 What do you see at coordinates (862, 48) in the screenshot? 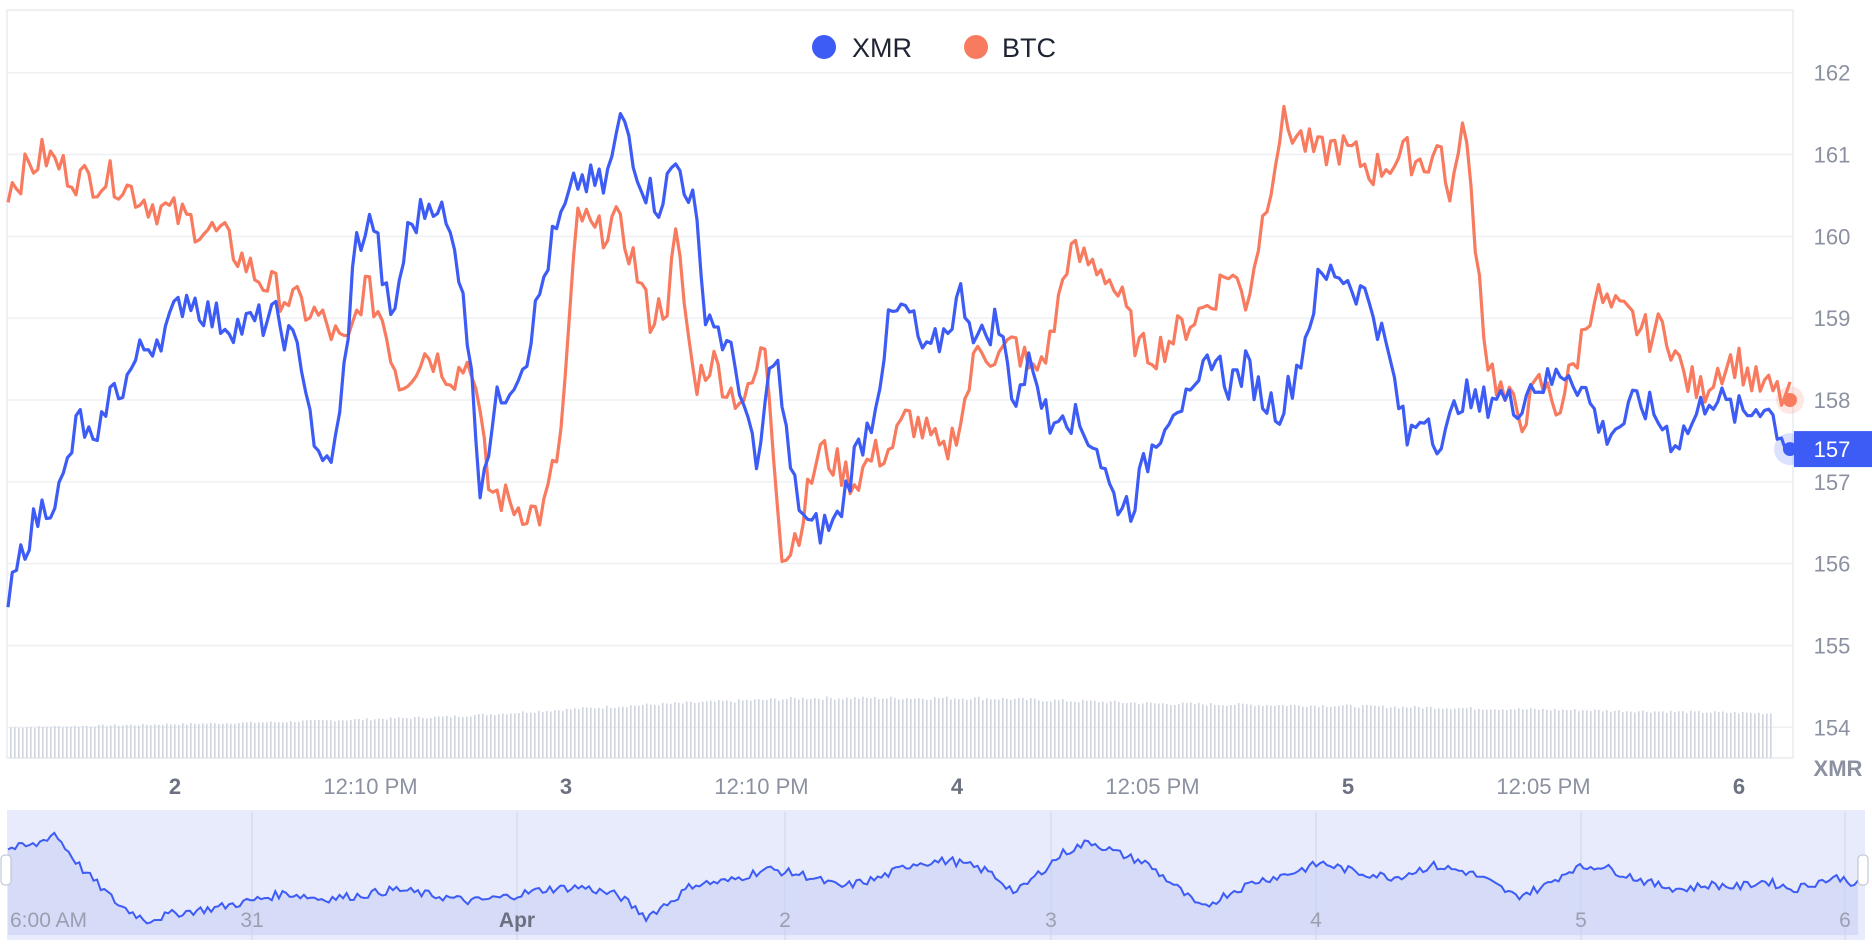
I see `legend-item-xmr: XMR` at bounding box center [862, 48].